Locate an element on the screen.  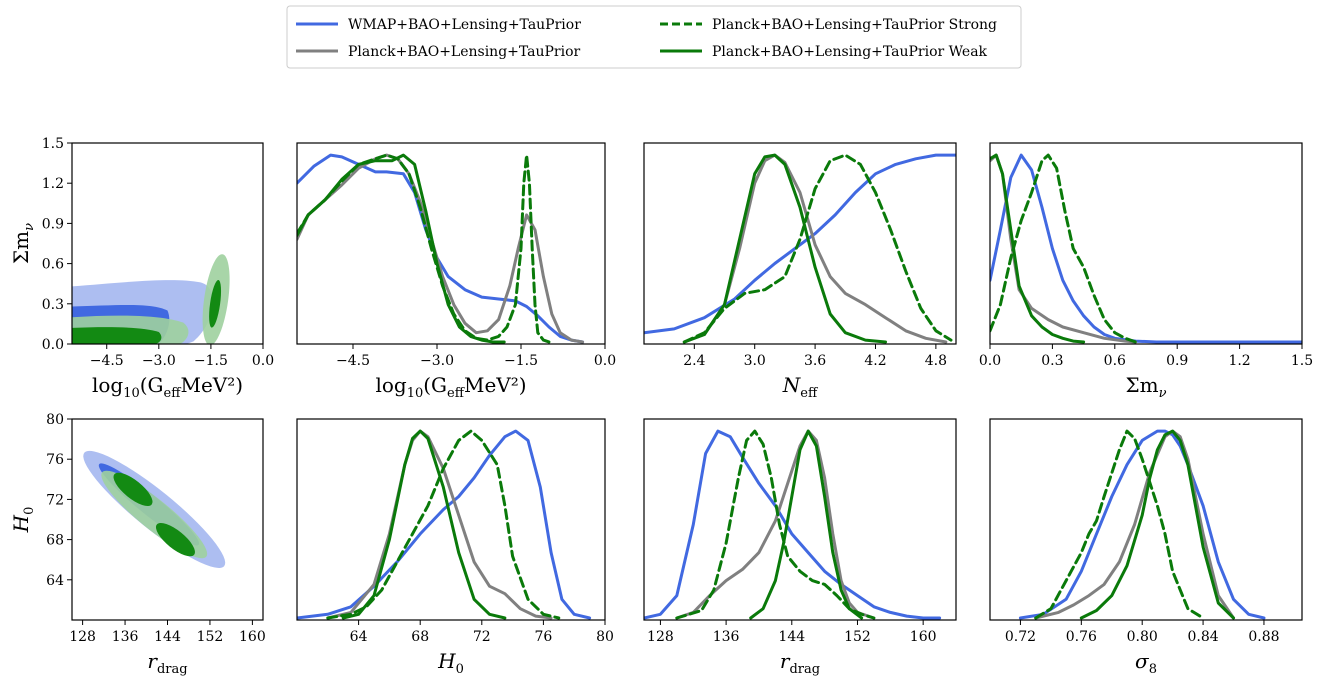
y-tick-label: 0.3 is located at coordinates (53, 305).